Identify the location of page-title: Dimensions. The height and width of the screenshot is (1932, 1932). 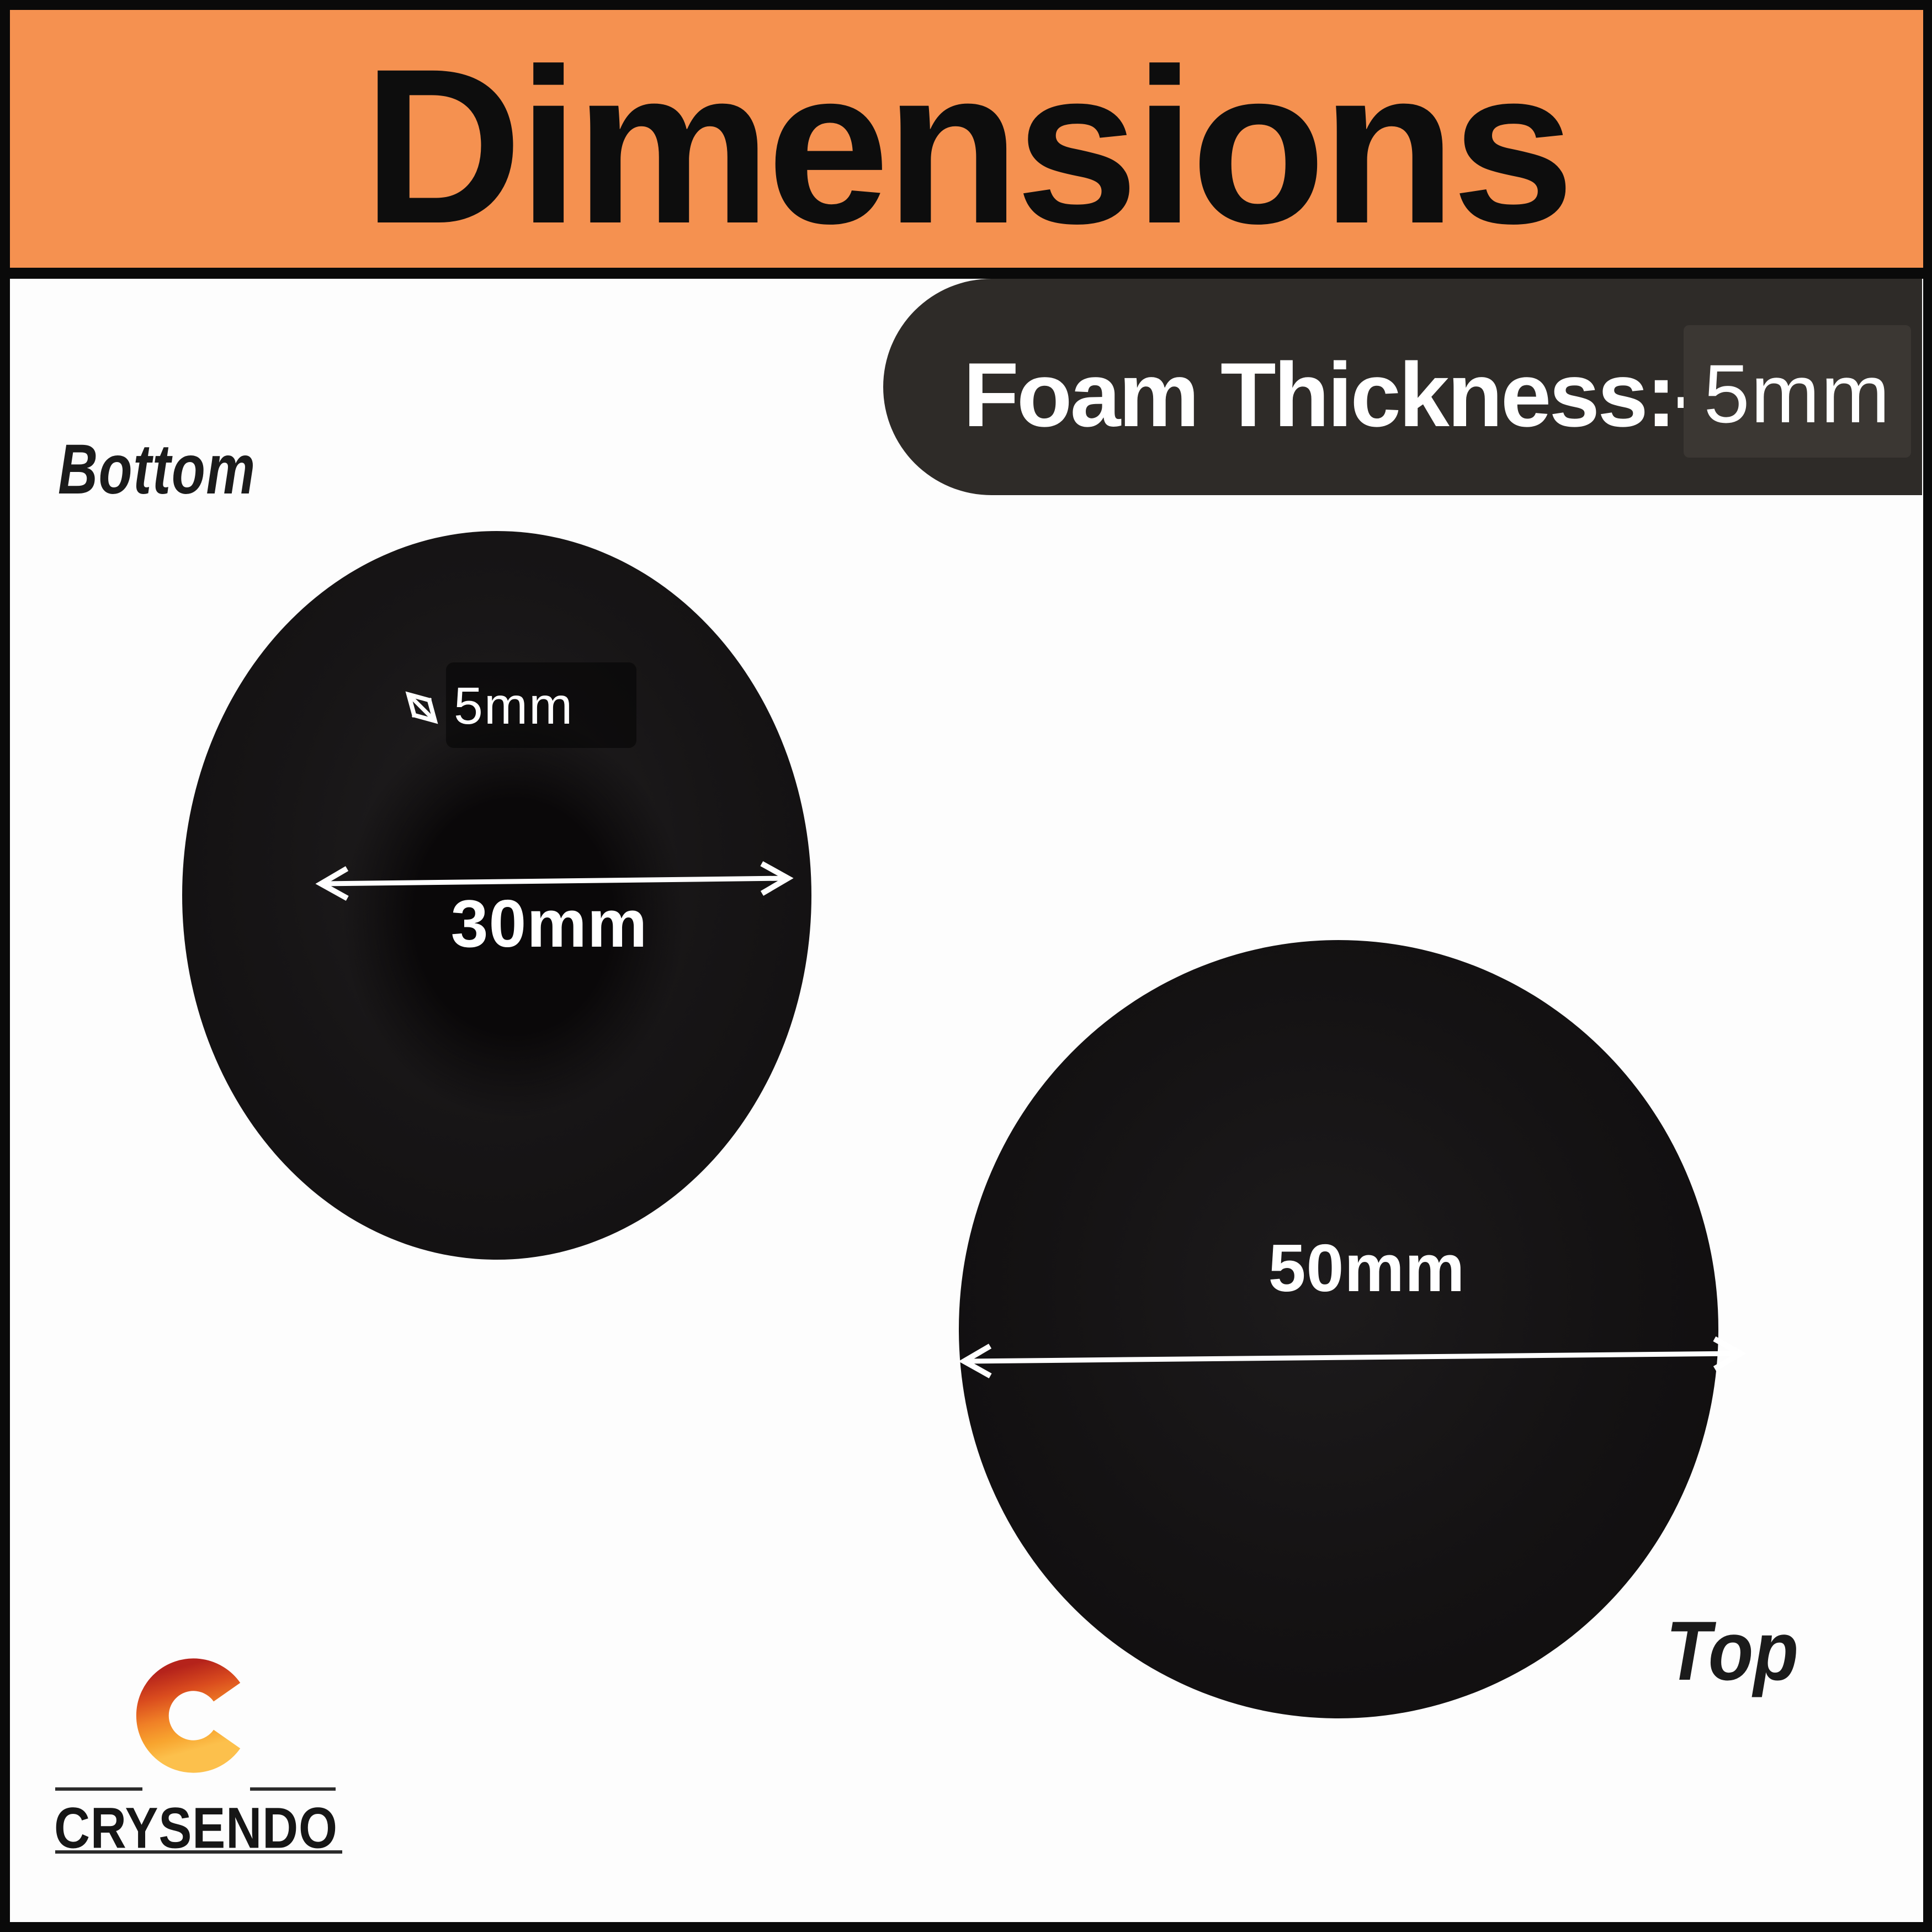
(969, 145).